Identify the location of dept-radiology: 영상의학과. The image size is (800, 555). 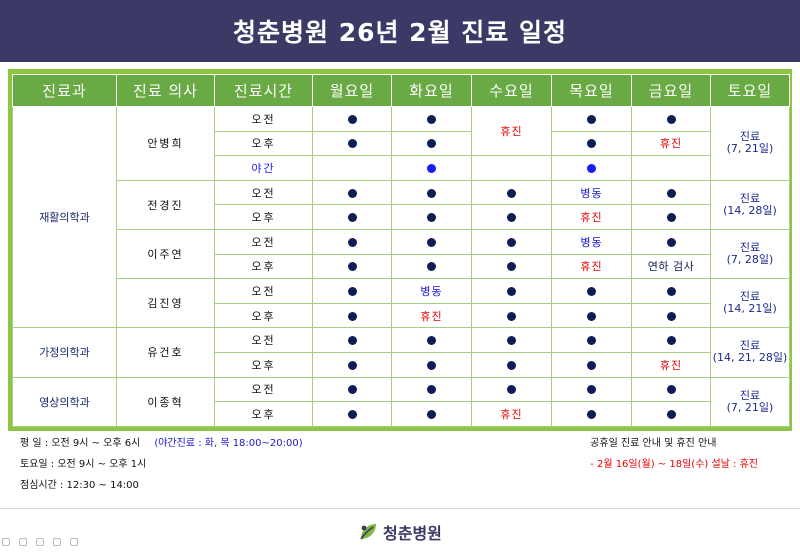
(64, 401).